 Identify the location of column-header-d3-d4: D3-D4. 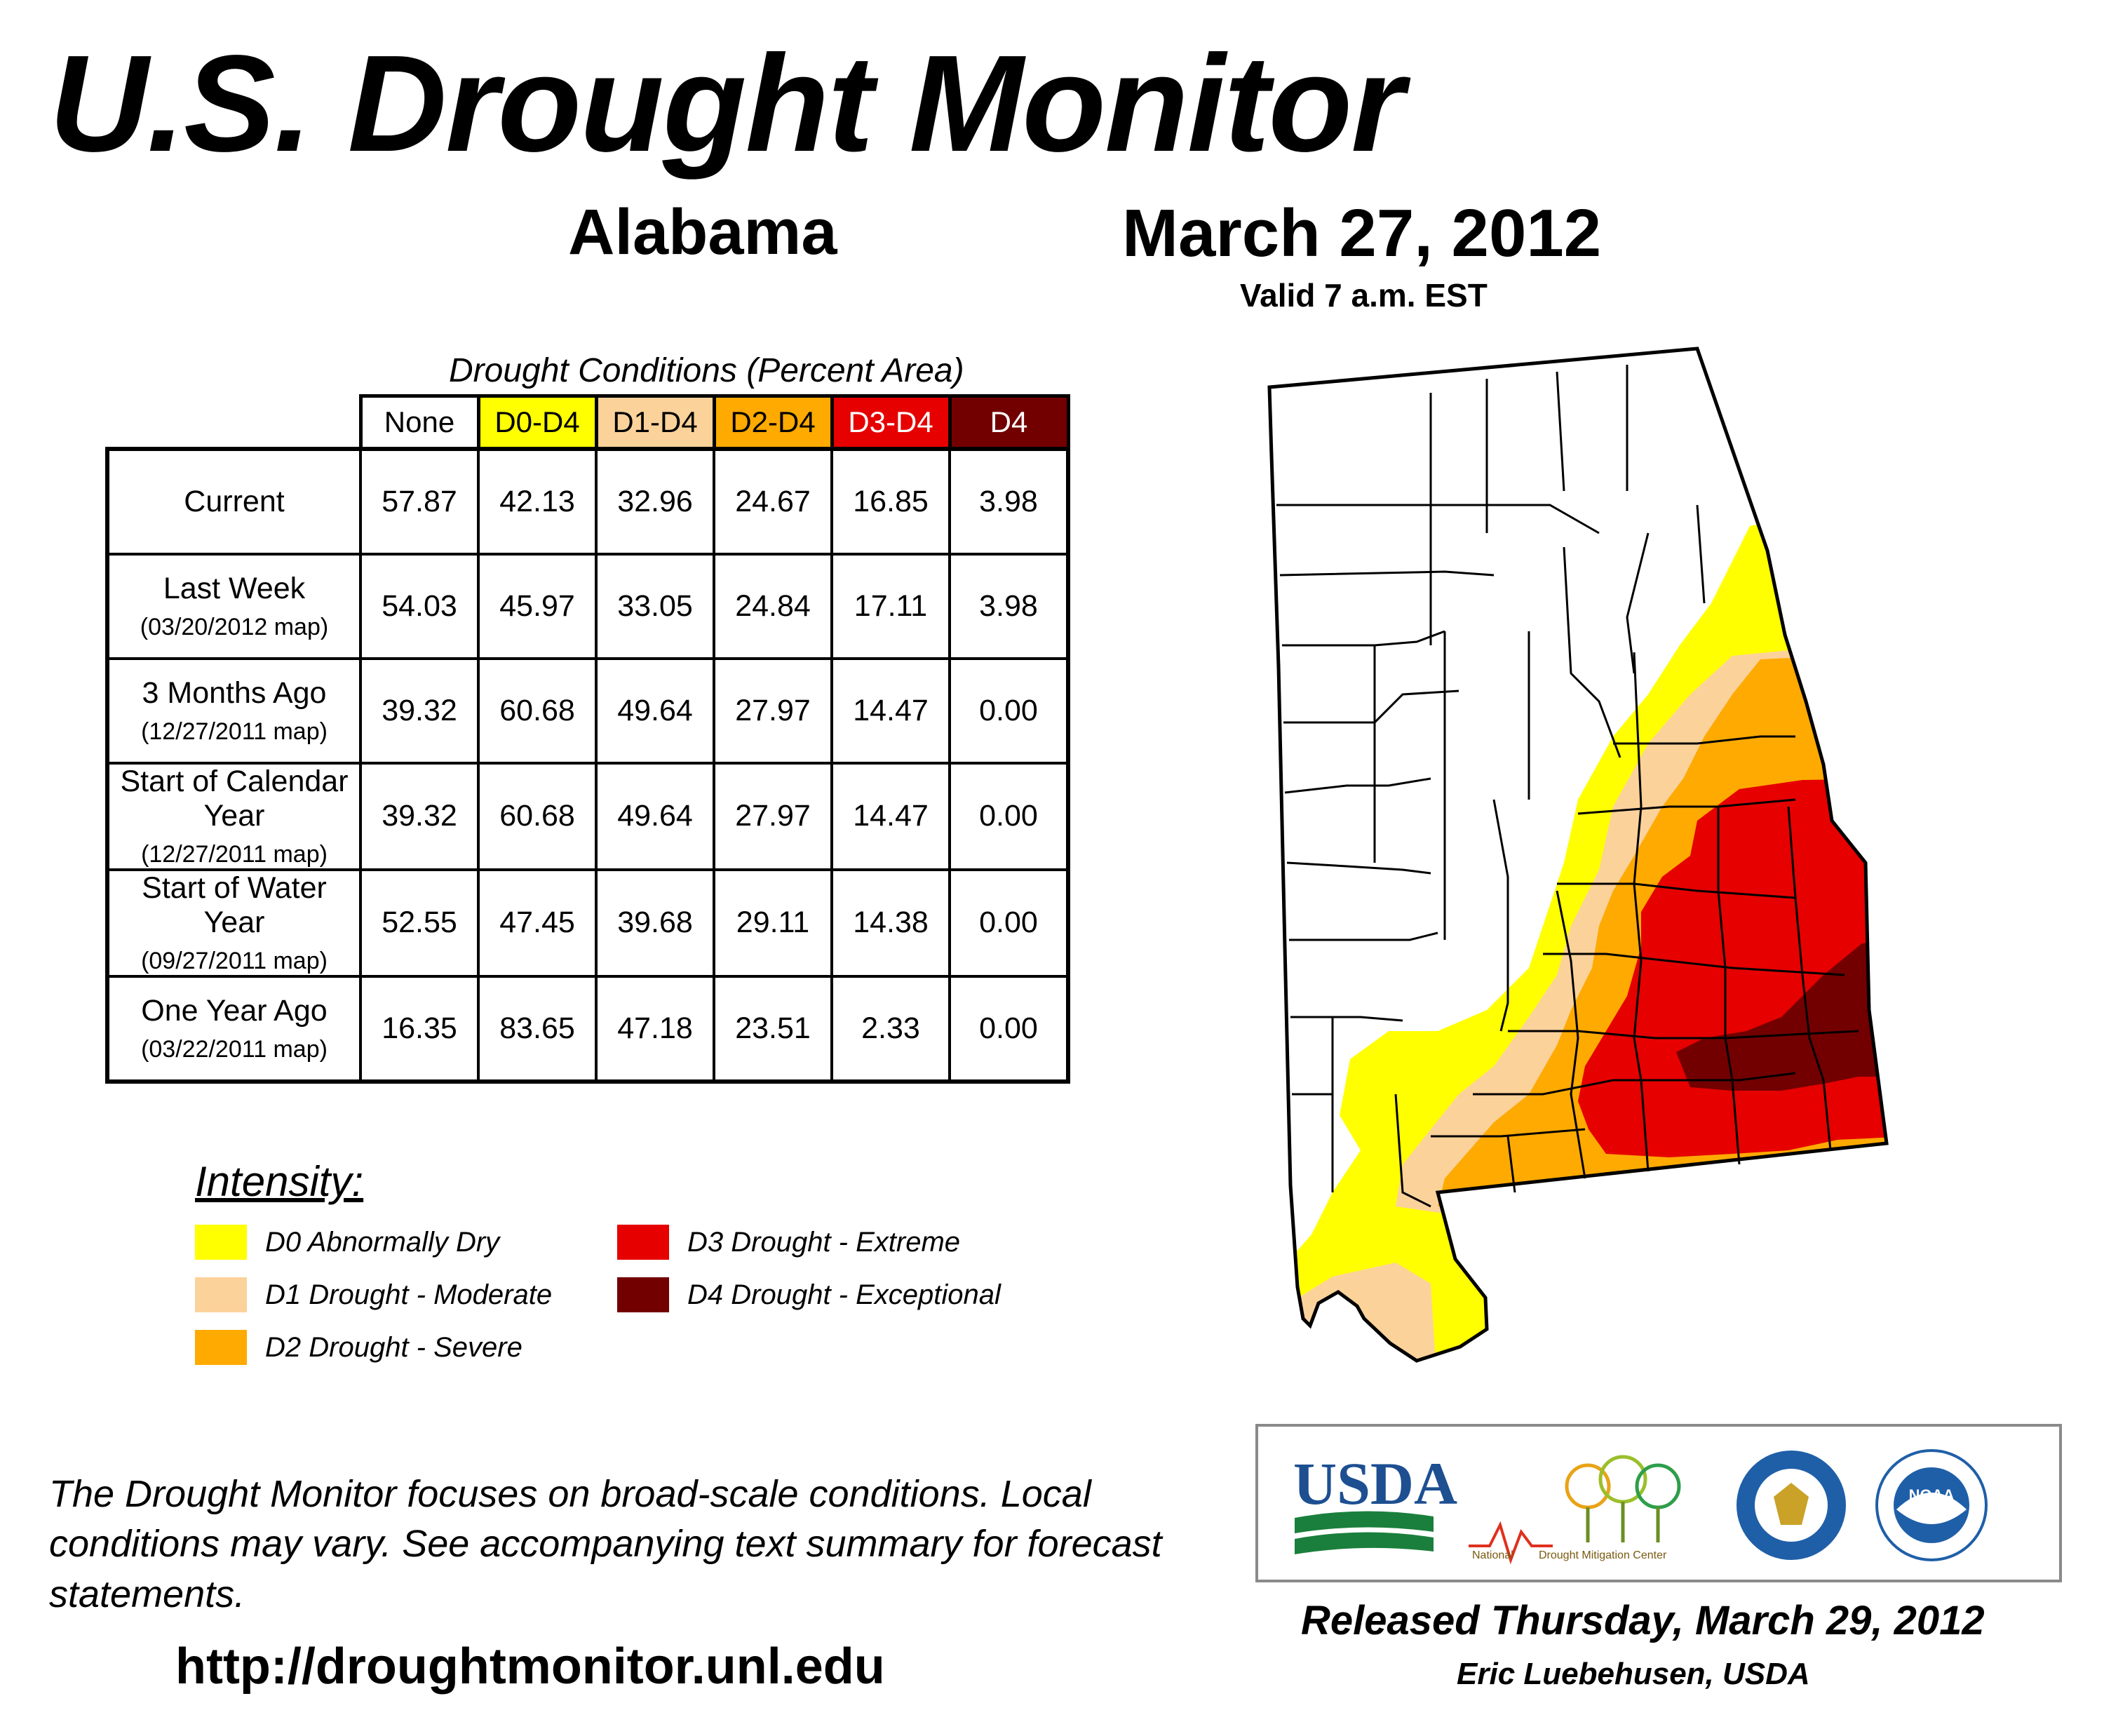
(891, 422).